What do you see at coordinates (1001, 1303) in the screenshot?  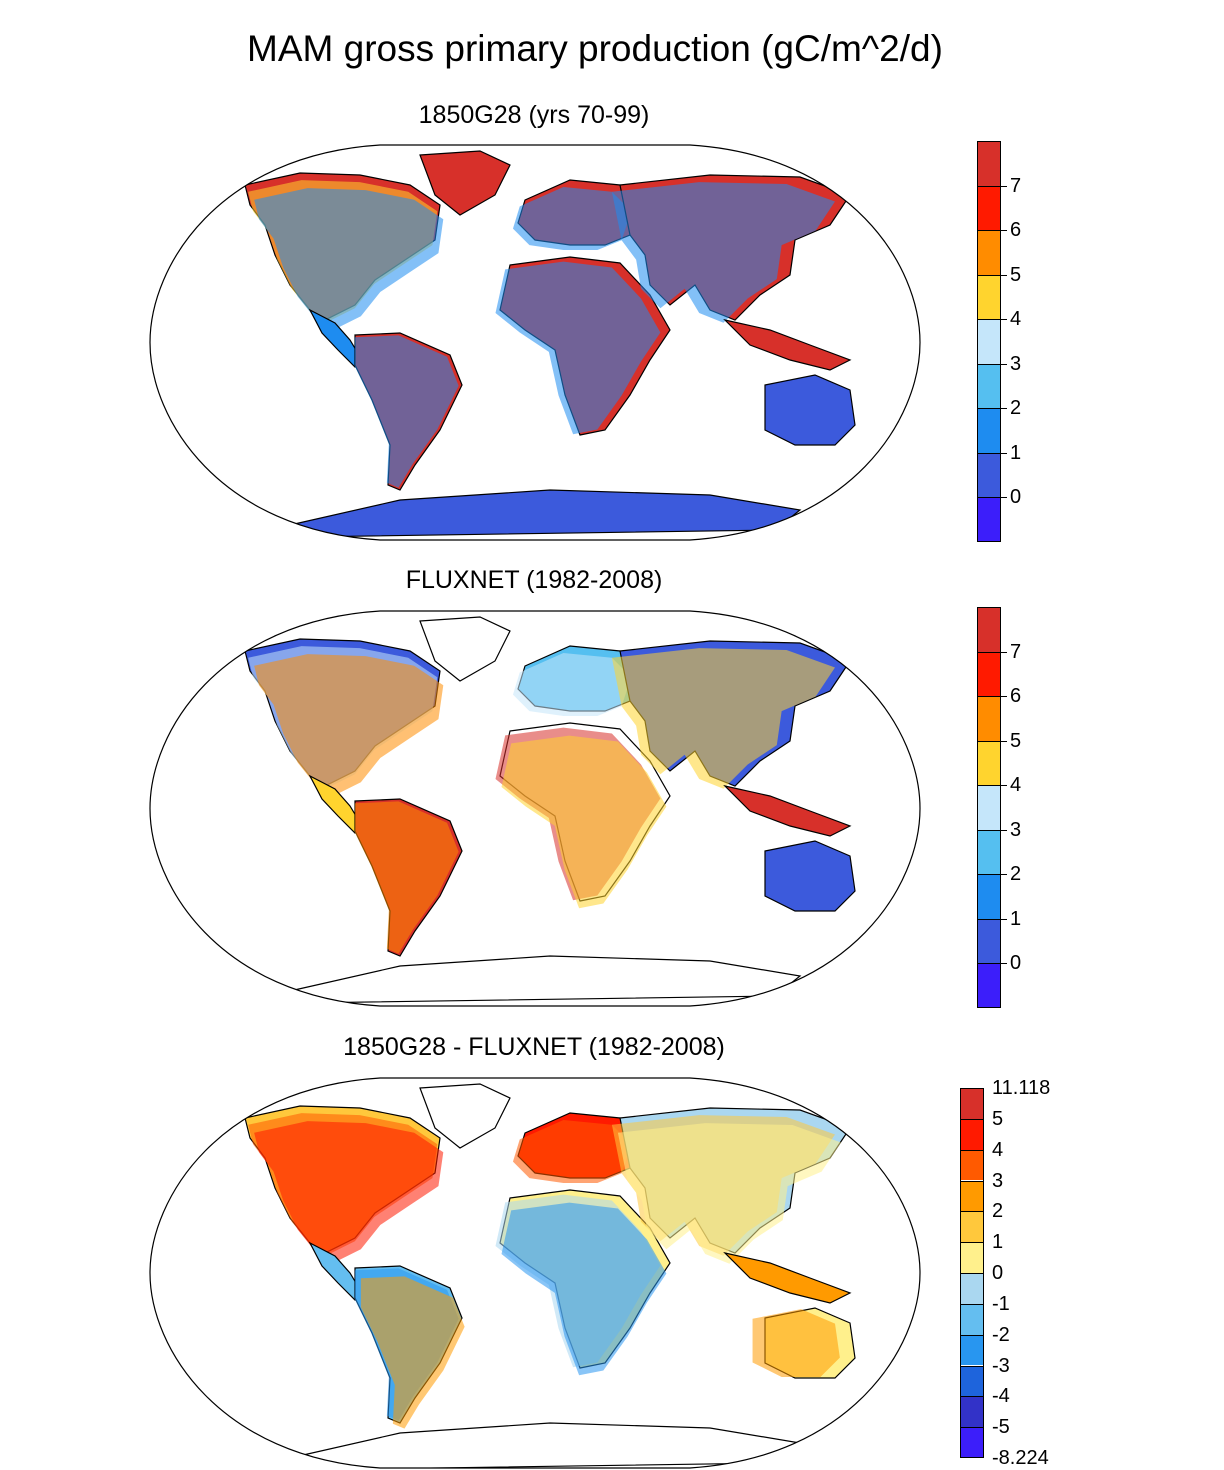 I see `colorbar-tick-label: -1` at bounding box center [1001, 1303].